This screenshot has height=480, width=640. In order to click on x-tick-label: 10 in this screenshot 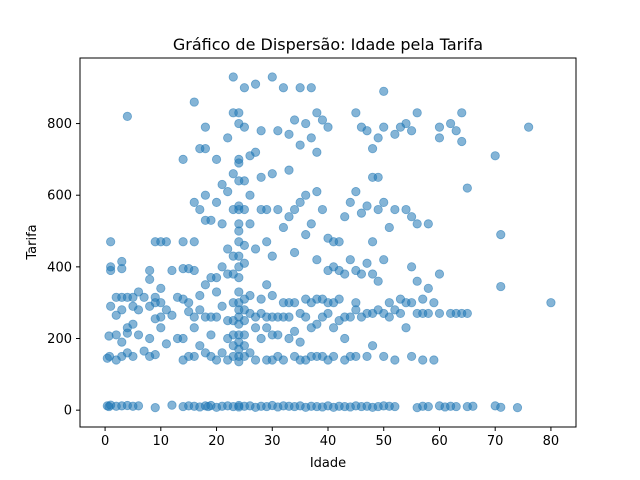, I will do `click(161, 441)`.